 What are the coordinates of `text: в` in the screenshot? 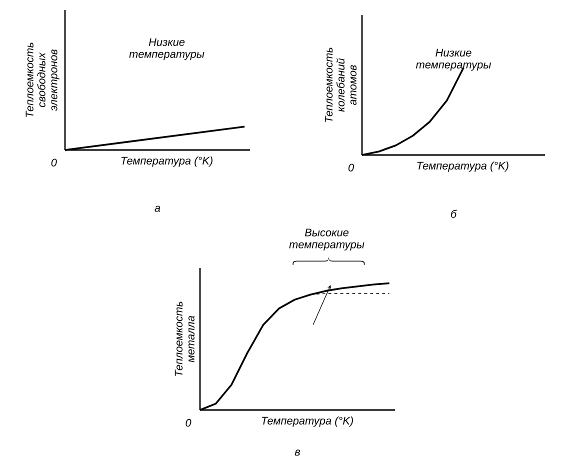 It's located at (297, 453).